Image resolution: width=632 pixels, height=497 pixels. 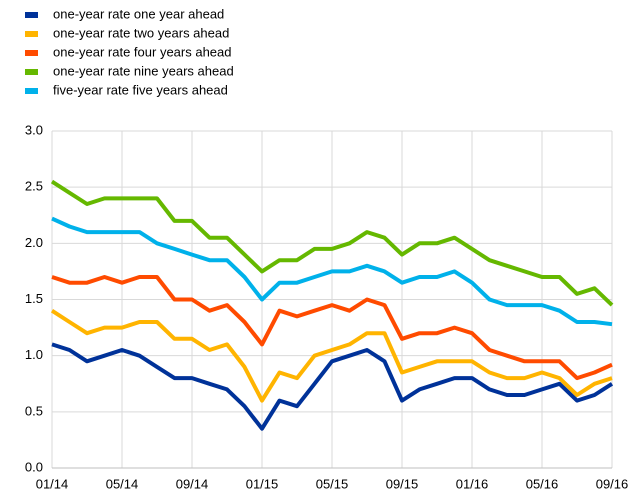 I want to click on x-tick-label: 09/16, so click(x=612, y=483).